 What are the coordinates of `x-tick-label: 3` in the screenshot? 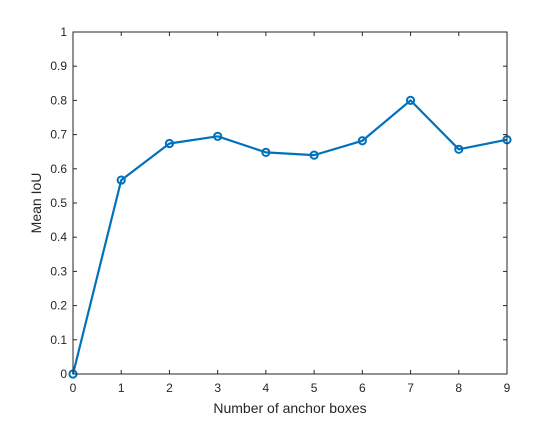 It's located at (217, 388).